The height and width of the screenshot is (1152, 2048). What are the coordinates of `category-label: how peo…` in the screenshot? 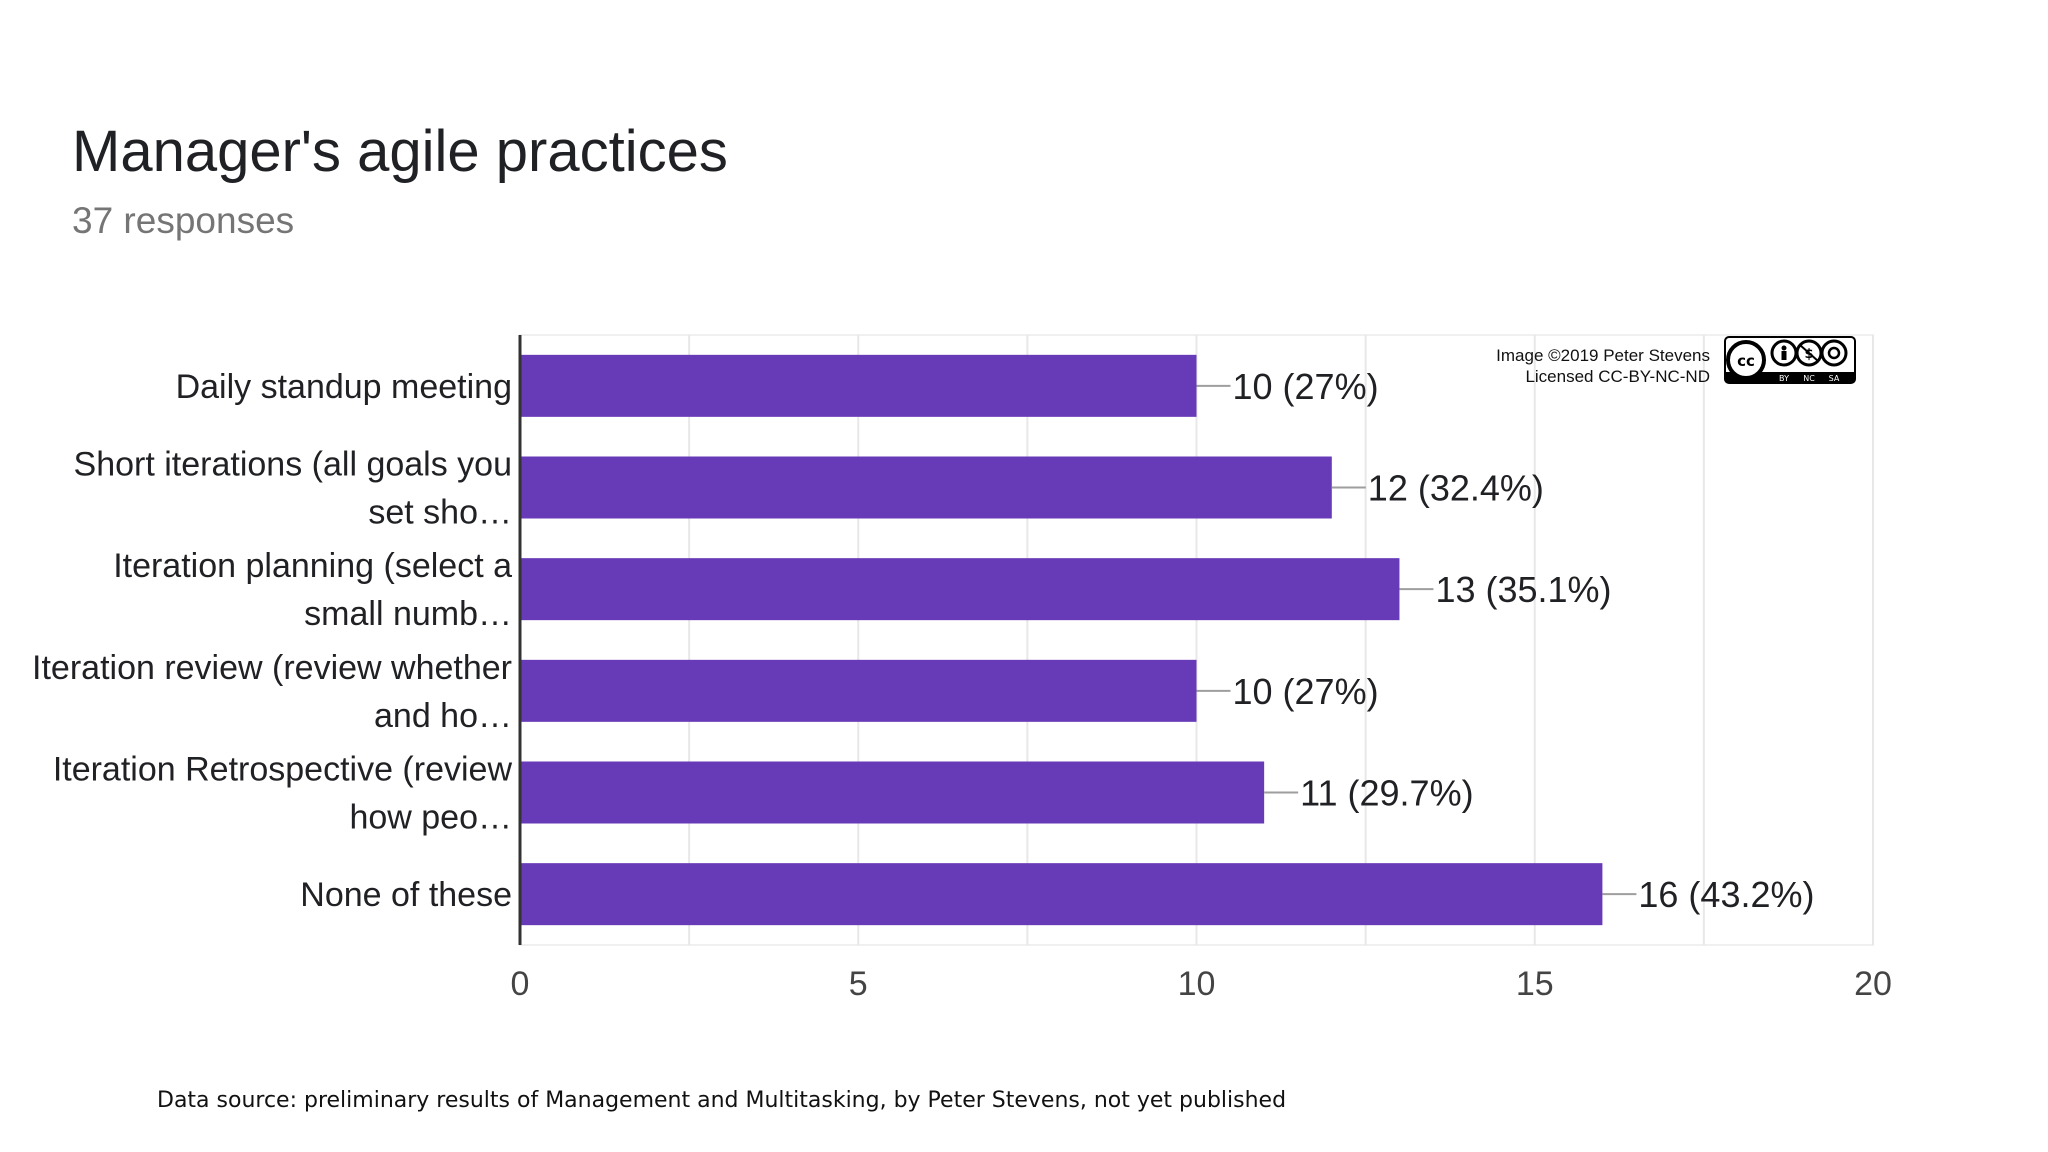 It's located at (430, 818).